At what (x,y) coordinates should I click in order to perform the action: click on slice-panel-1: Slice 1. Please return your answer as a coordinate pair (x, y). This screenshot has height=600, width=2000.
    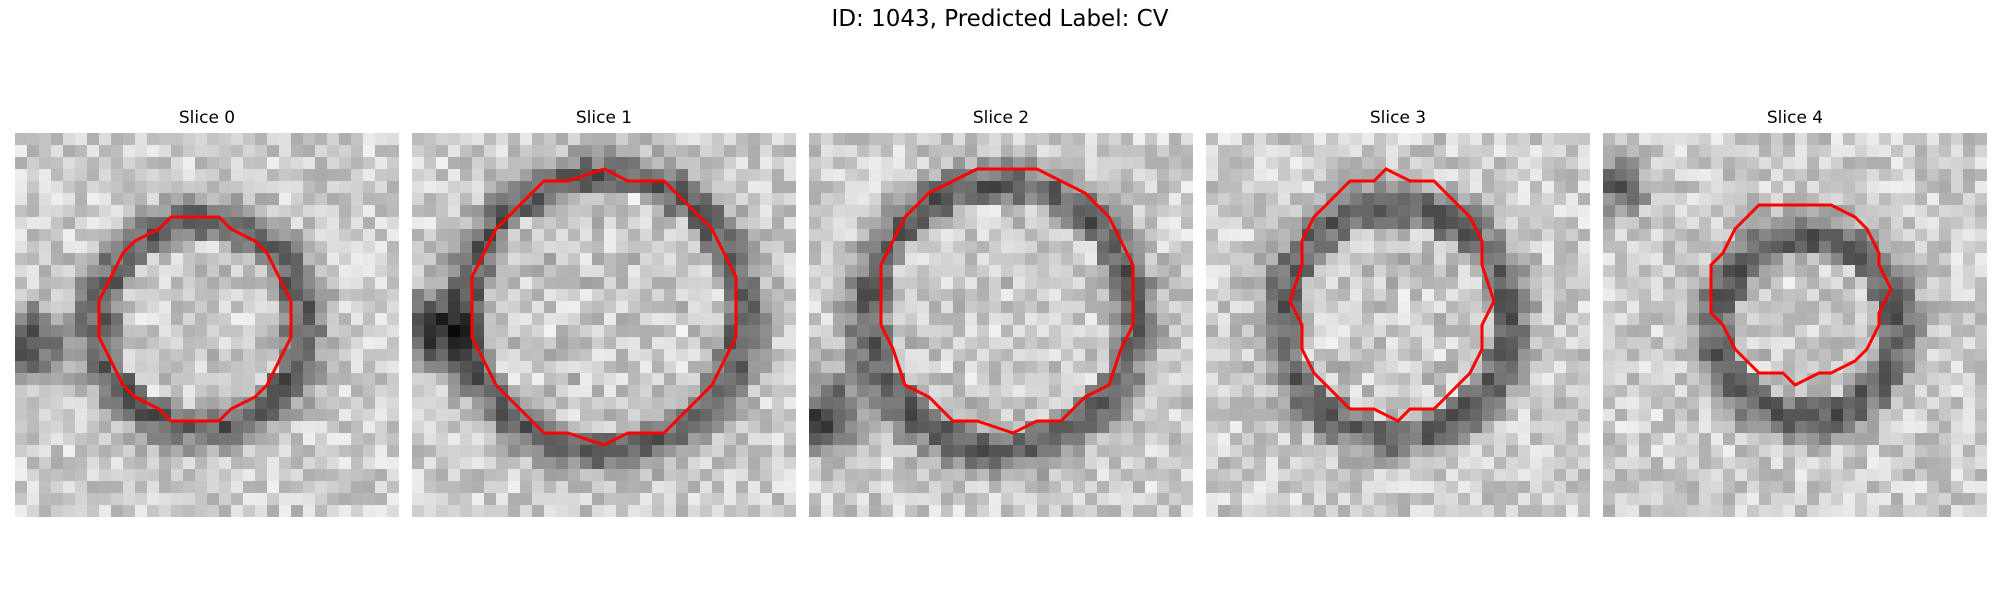
    Looking at the image, I should click on (604, 318).